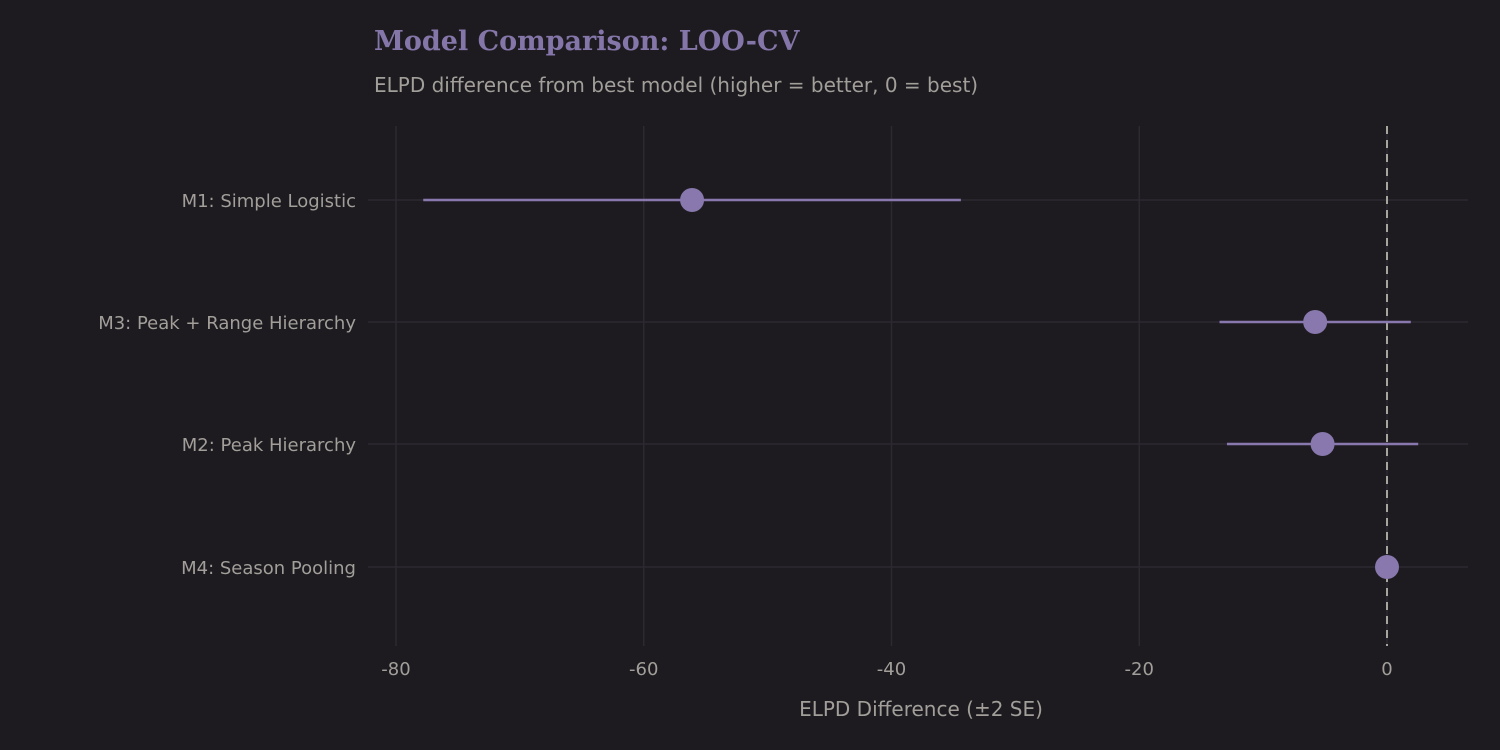  I want to click on x-tick-label: -20, so click(1139, 669).